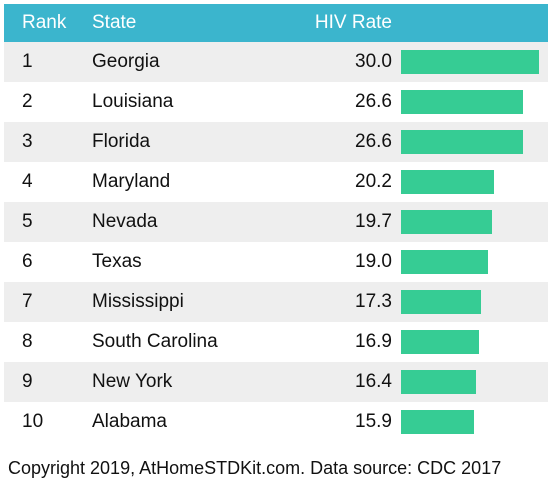 The width and height of the screenshot is (552, 491). What do you see at coordinates (131, 181) in the screenshot?
I see `state-cell: Maryland` at bounding box center [131, 181].